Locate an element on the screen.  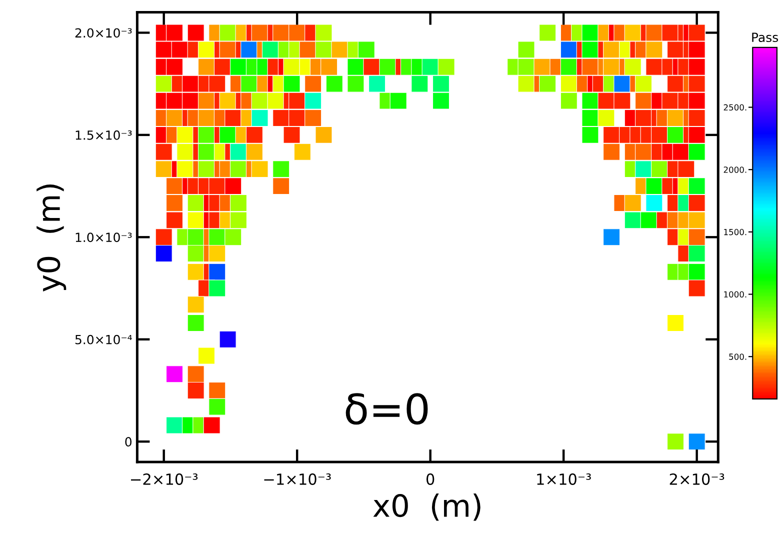
color-bar-label: 1000. is located at coordinates (735, 294).